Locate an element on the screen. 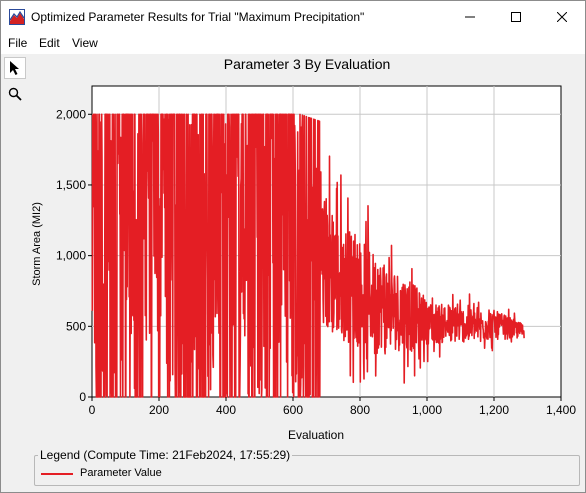 The width and height of the screenshot is (586, 493). menu-bar: File Edit View is located at coordinates (293, 43).